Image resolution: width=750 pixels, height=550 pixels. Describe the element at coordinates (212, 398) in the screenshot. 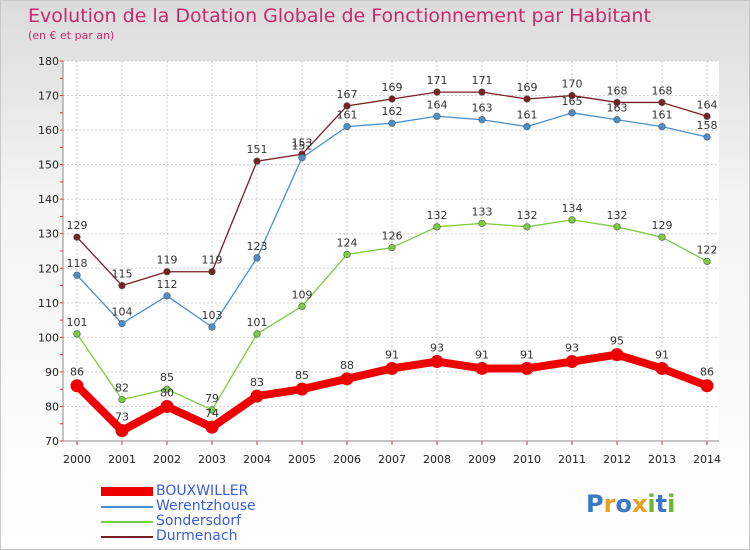

I see `data-label-sondersdorf: 79` at that location.